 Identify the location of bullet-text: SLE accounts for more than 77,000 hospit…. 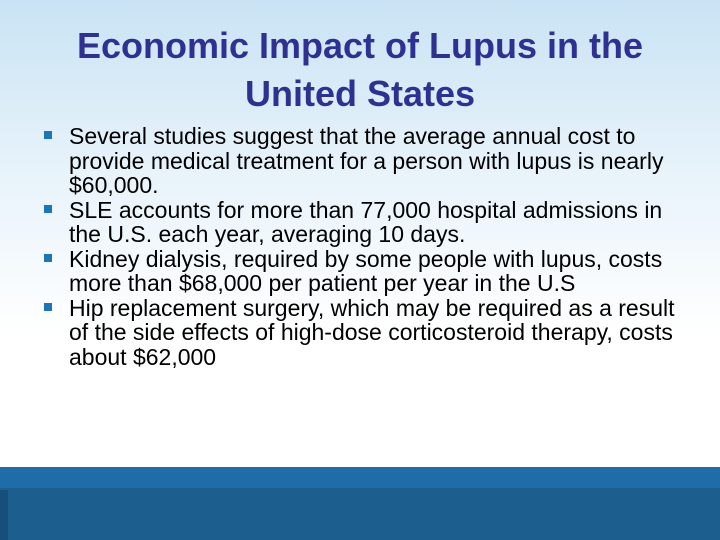
(366, 221).